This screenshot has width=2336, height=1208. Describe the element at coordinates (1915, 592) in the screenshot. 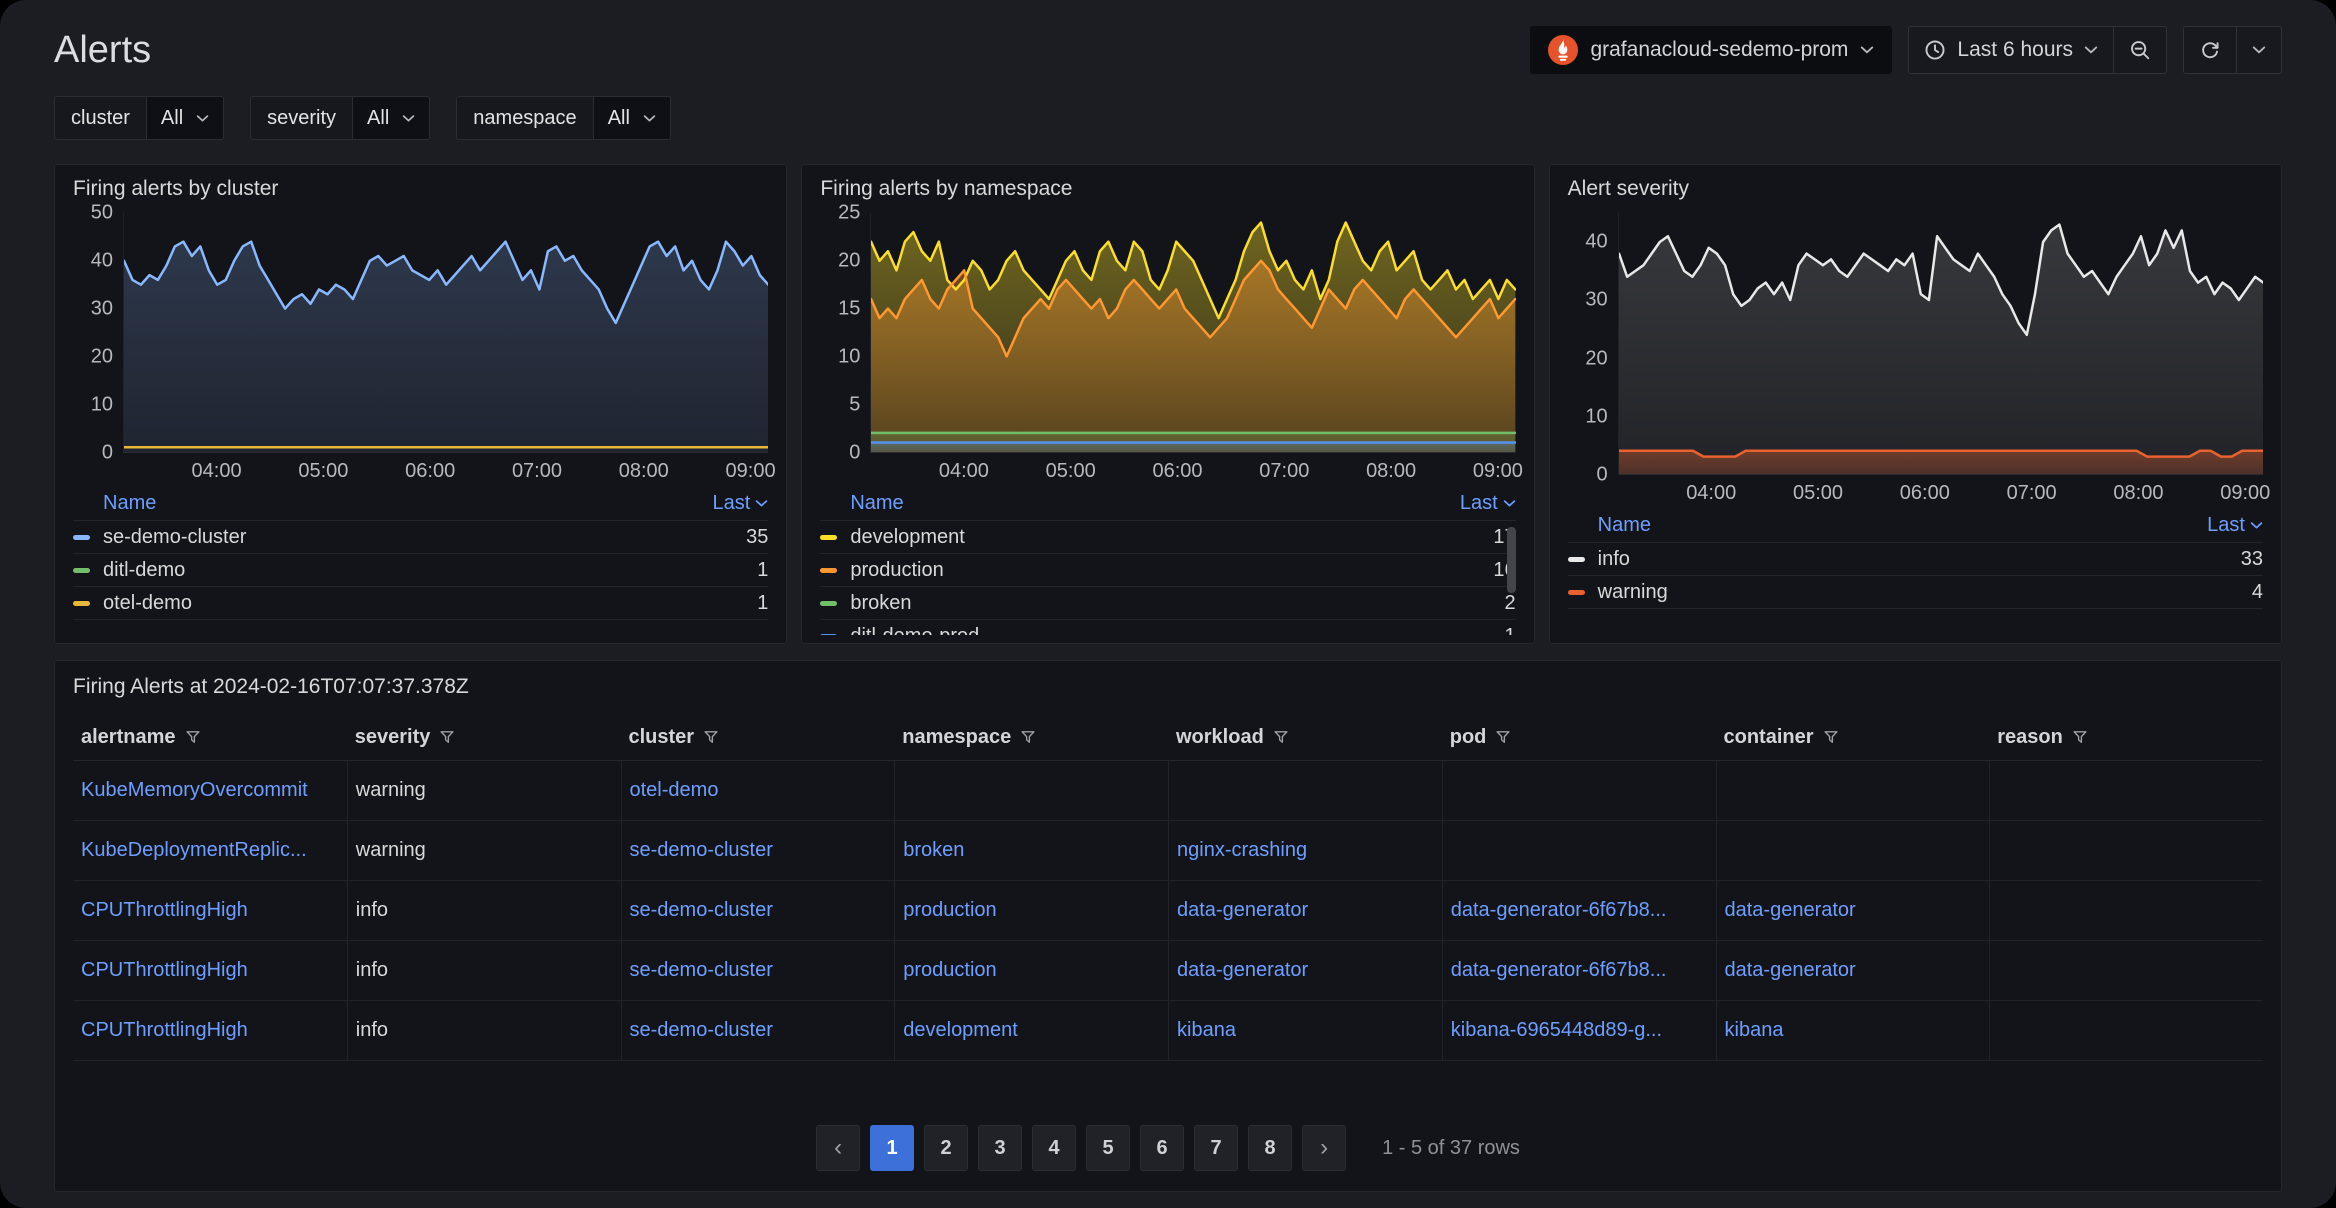

I see `legend-item: warning 4` at that location.